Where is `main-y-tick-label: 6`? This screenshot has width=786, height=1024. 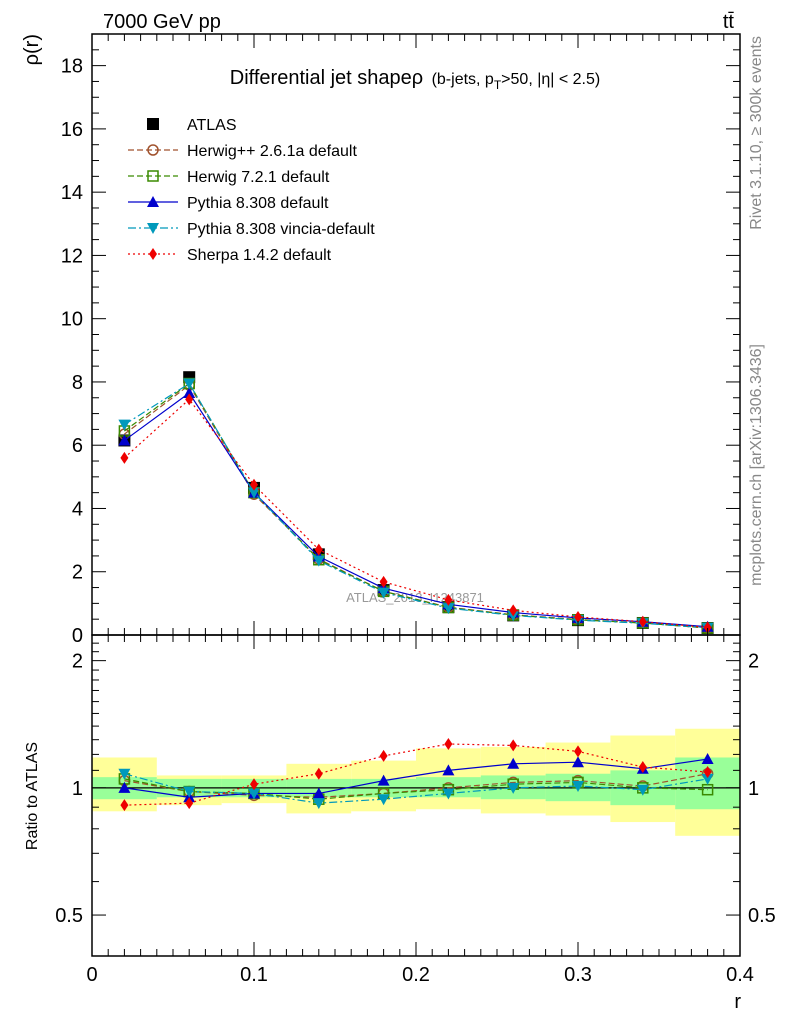 main-y-tick-label: 6 is located at coordinates (77, 446).